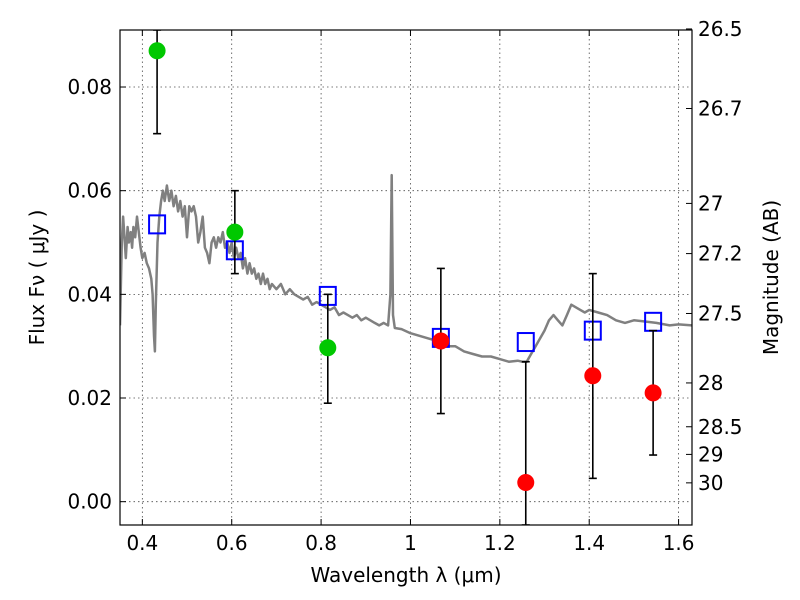 This screenshot has height=600, width=800. What do you see at coordinates (710, 454) in the screenshot?
I see `right-tick-label: 29` at bounding box center [710, 454].